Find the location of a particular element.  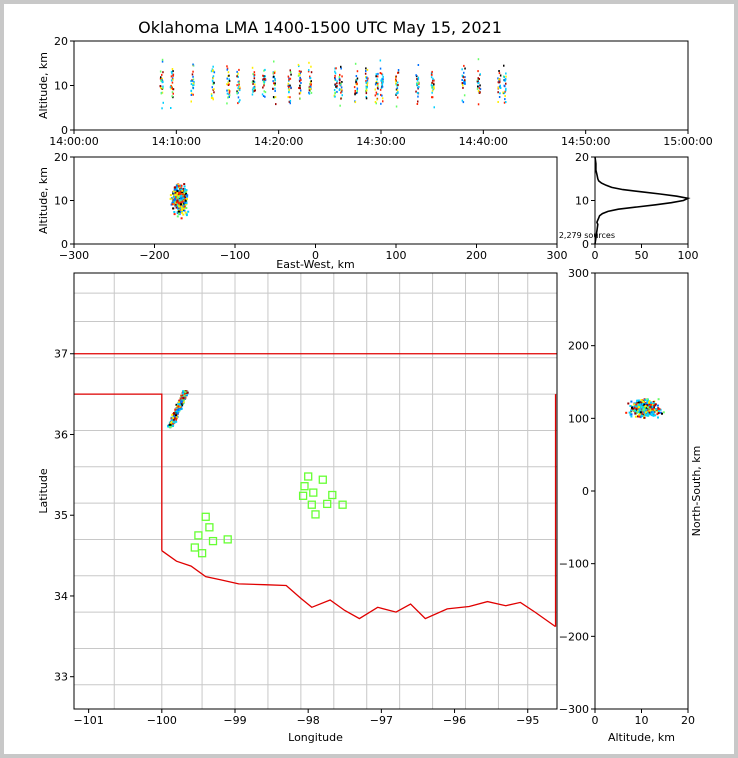

time-height-sources is located at coordinates (333, 84).